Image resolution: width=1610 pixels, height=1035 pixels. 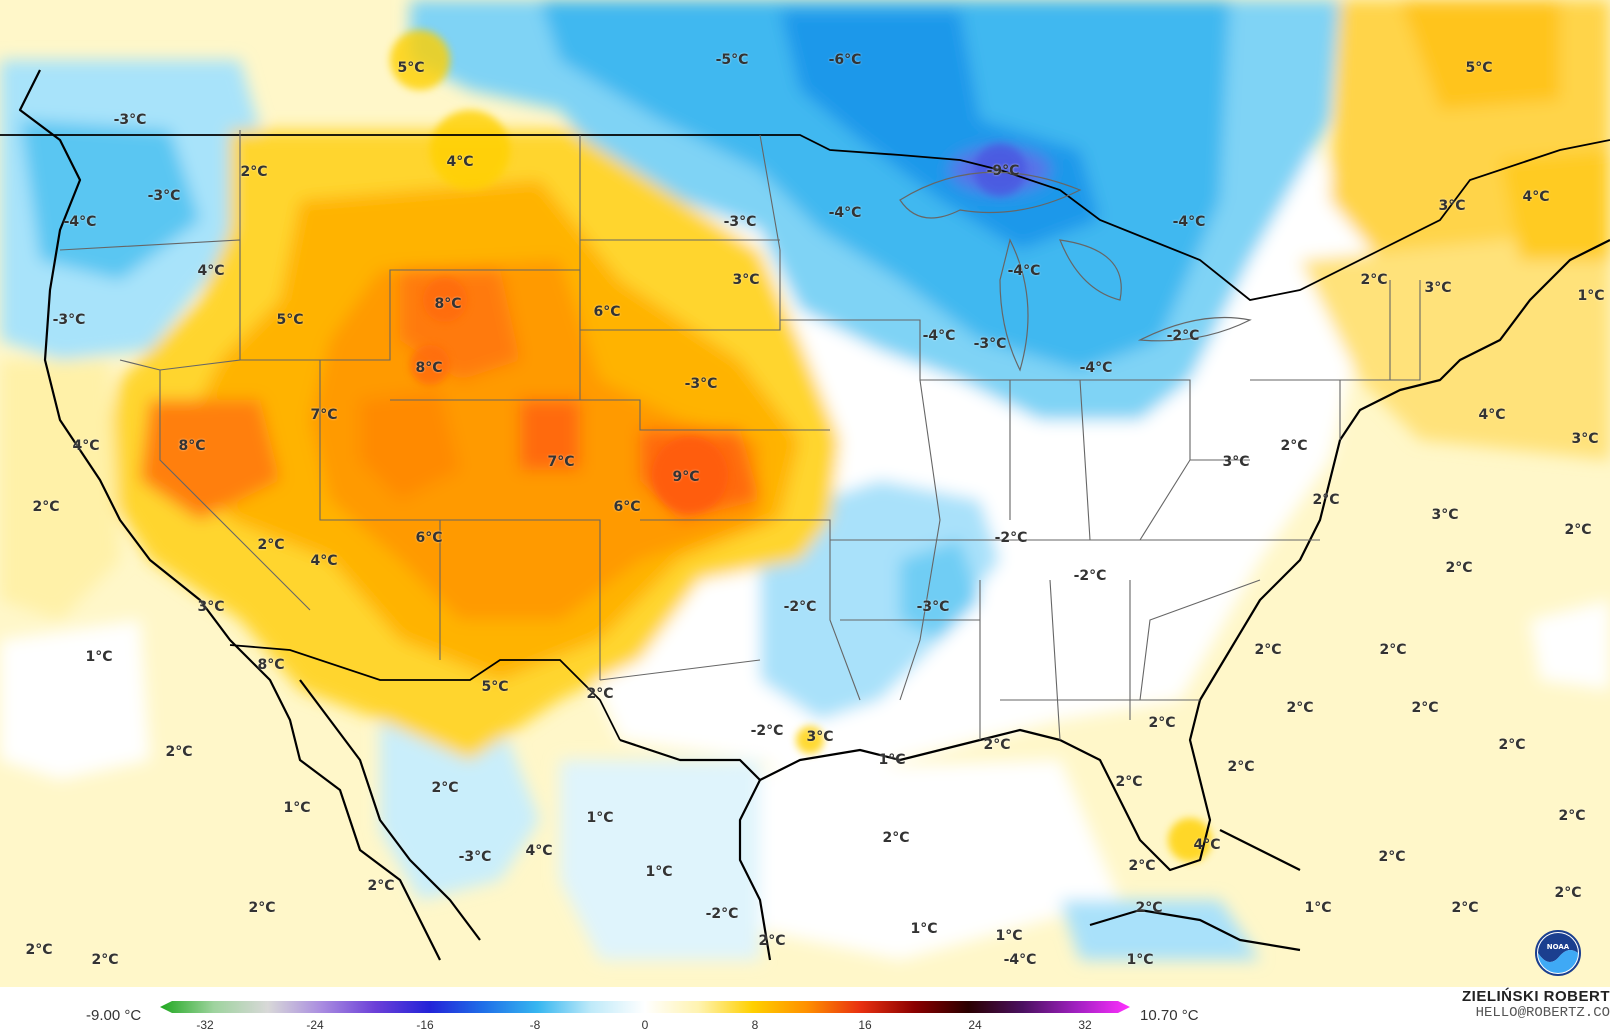 I want to click on legend-max-label: 10.70 °C, so click(x=1169, y=1015).